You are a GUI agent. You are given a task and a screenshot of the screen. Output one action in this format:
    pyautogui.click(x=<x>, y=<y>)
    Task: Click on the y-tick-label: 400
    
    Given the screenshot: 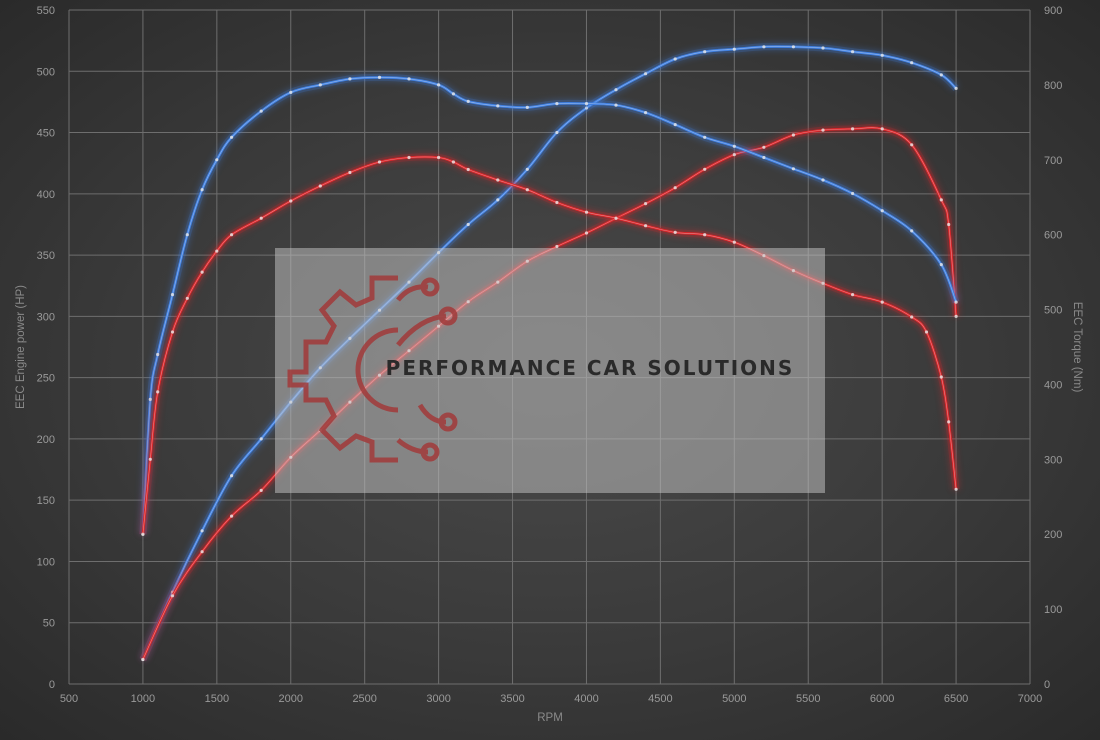 What is the action you would take?
    pyautogui.click(x=46, y=195)
    